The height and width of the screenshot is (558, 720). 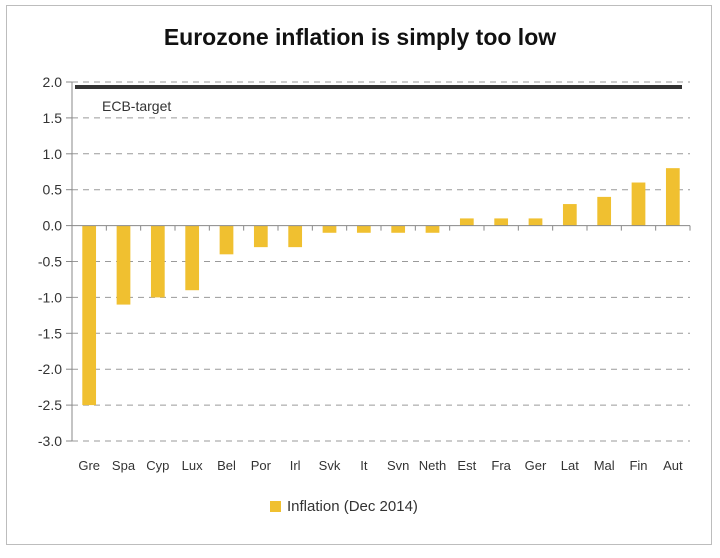 I want to click on x-tick-label: Por, so click(x=261, y=465).